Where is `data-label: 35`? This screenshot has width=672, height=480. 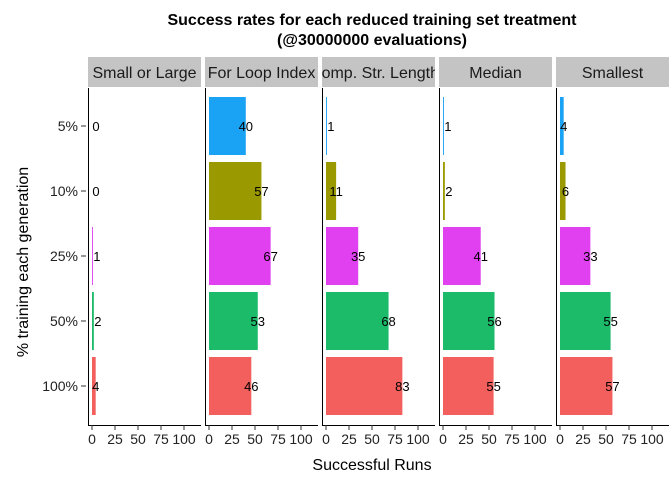
data-label: 35 is located at coordinates (358, 256).